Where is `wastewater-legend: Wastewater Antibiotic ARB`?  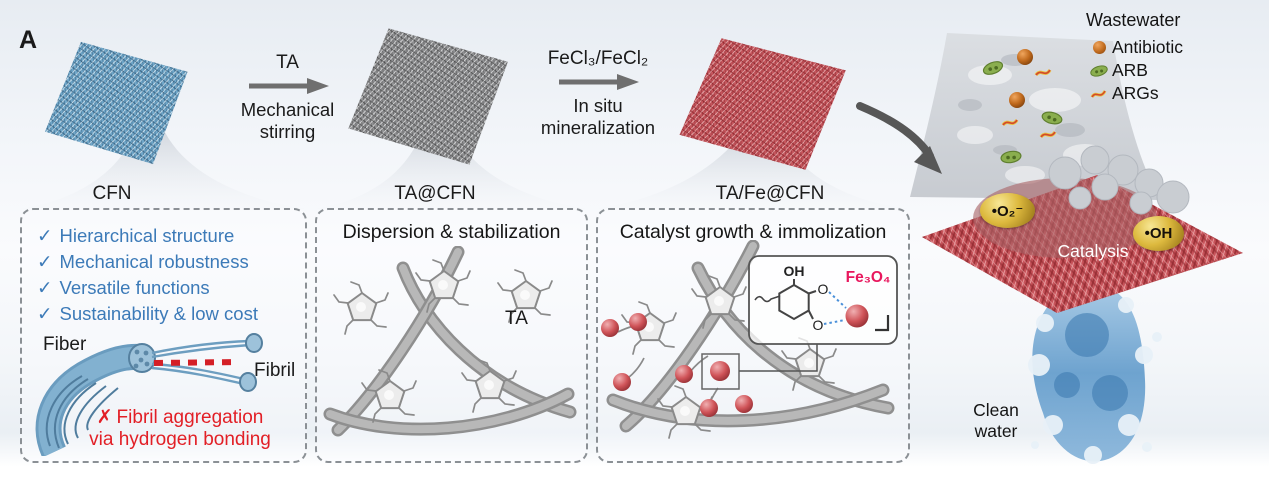
wastewater-legend: Wastewater Antibiotic ARB is located at coordinates (1134, 57).